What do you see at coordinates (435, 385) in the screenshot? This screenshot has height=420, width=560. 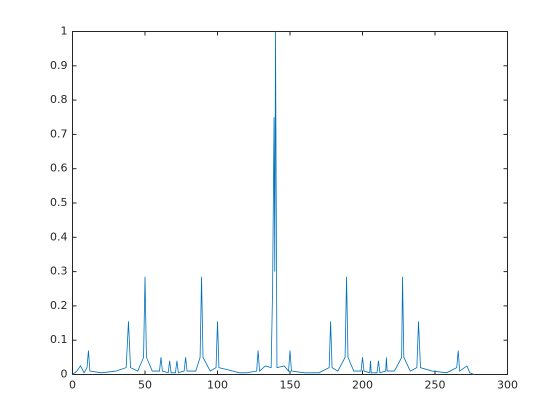 I see `x-tick-label: 250` at bounding box center [435, 385].